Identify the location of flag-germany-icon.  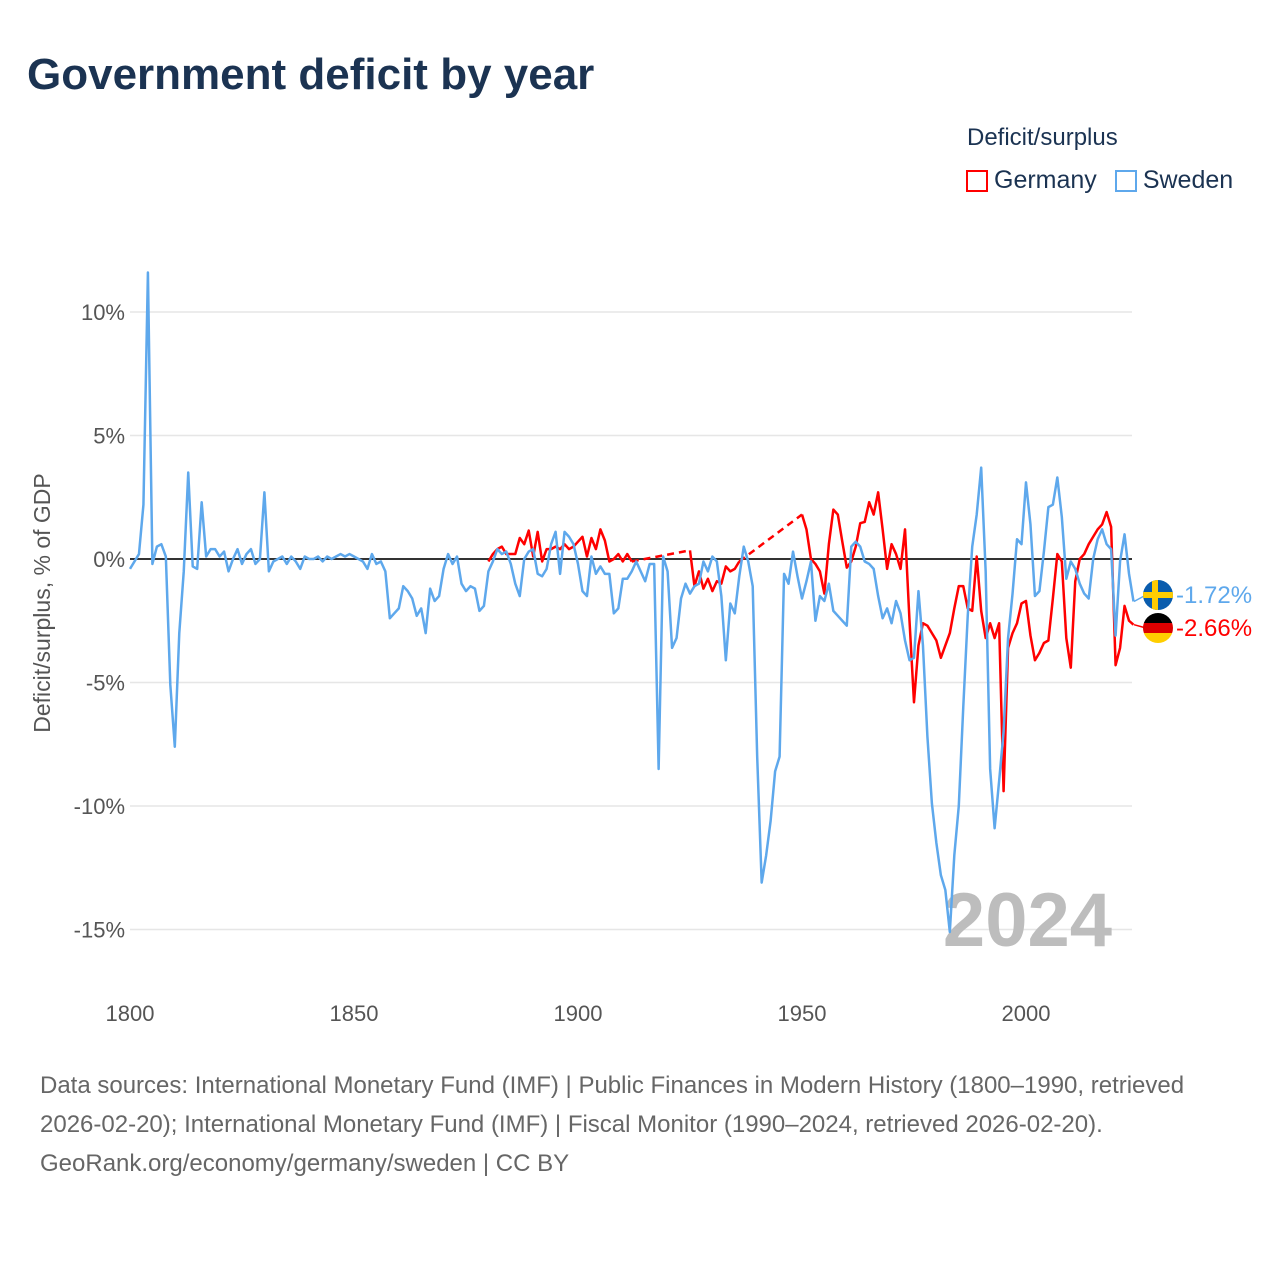
(1158, 628).